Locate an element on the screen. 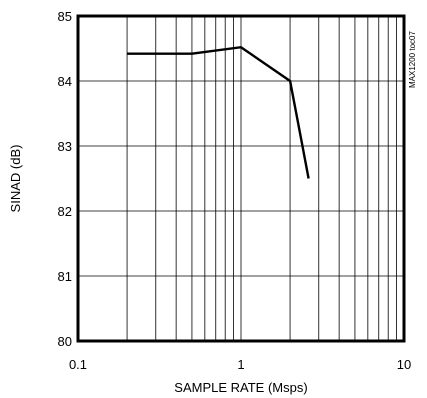  x-tick-label: 0.1 is located at coordinates (78, 364).